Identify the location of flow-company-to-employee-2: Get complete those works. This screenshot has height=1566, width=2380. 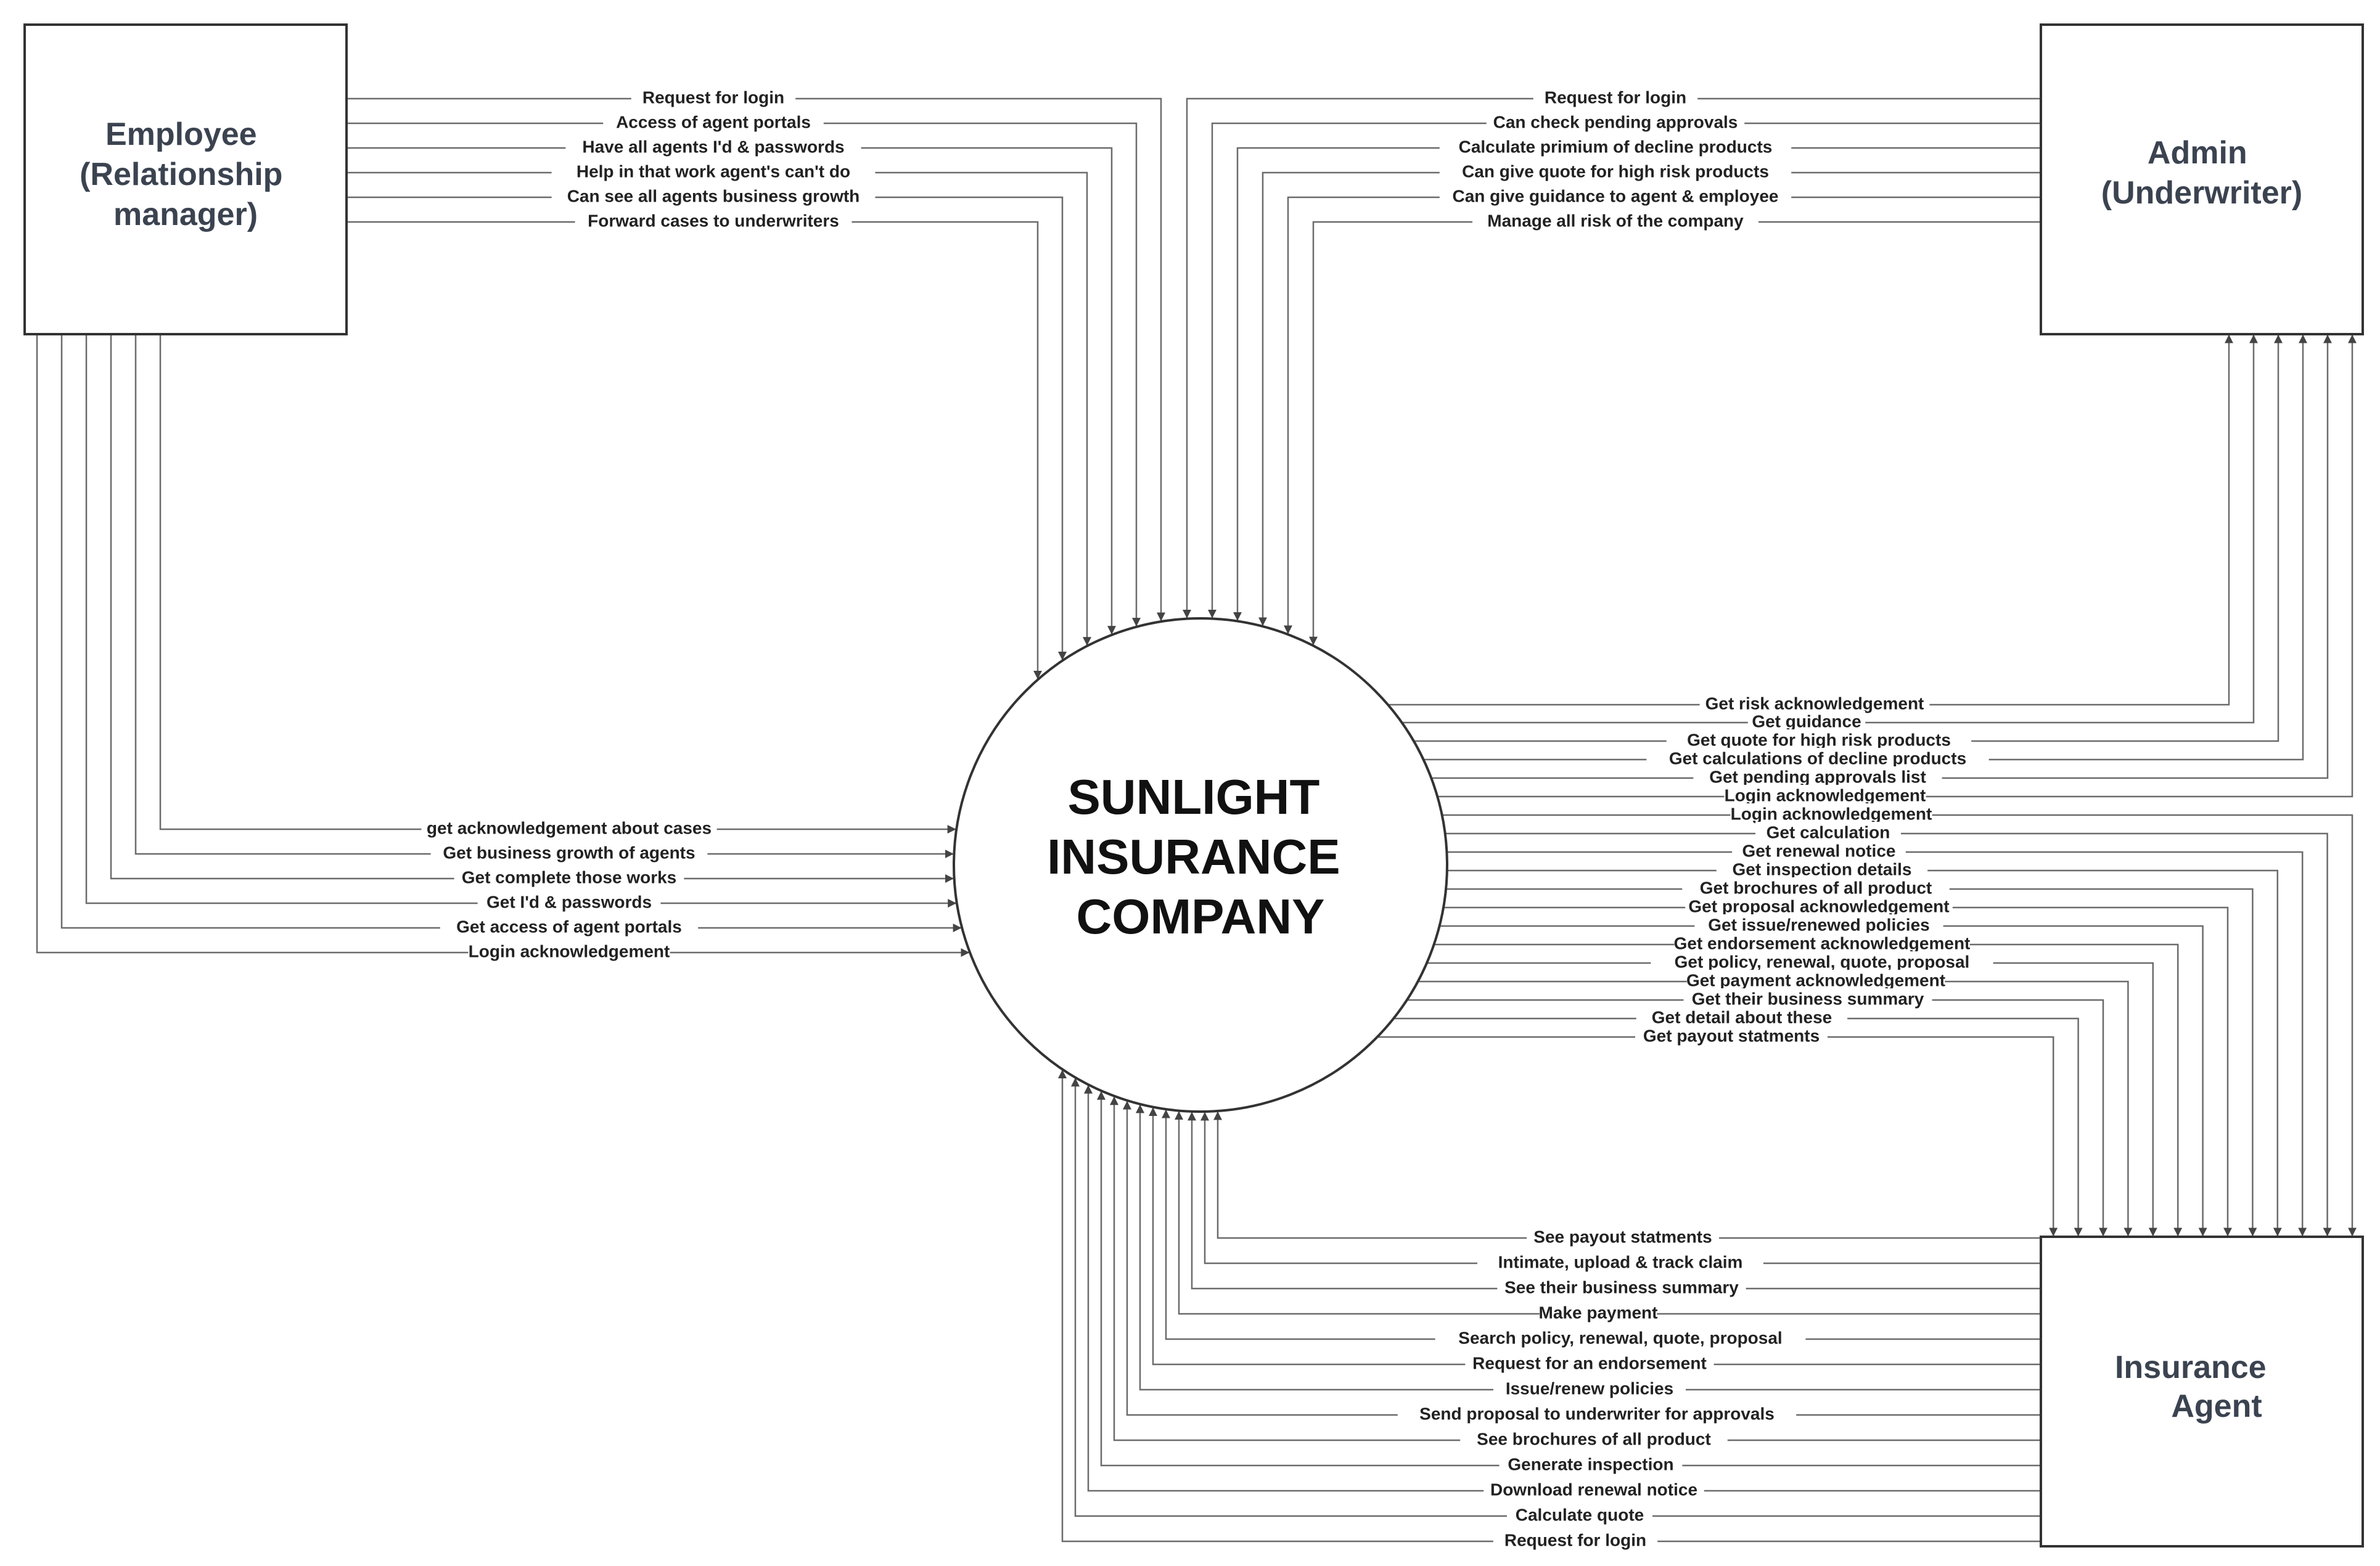
(532, 611).